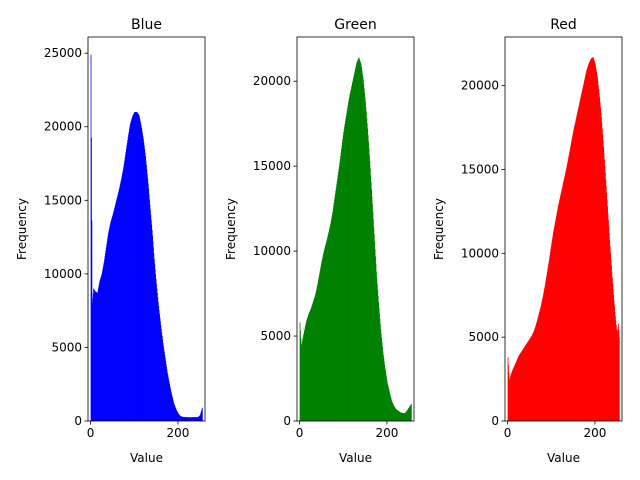 This screenshot has height=480, width=640. What do you see at coordinates (63, 274) in the screenshot?
I see `blue-y-tick-label: 10000` at bounding box center [63, 274].